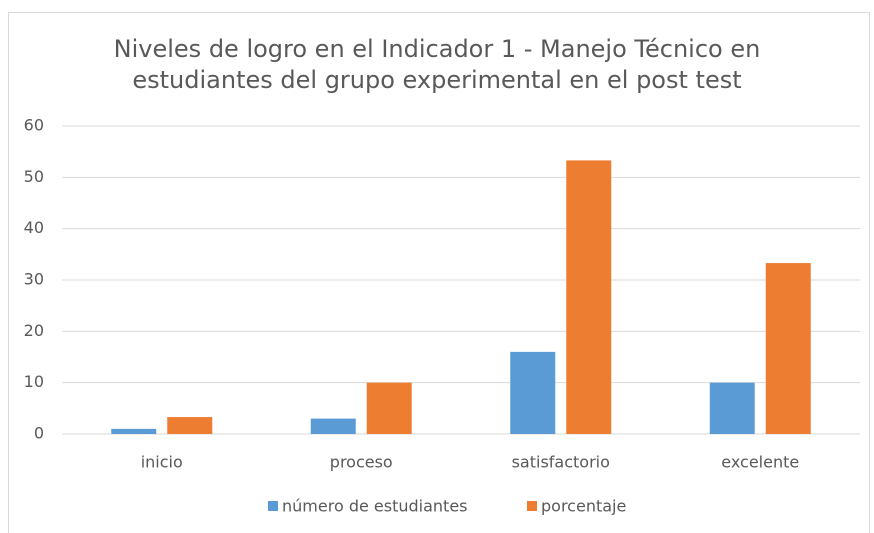 The height and width of the screenshot is (533, 874). What do you see at coordinates (361, 462) in the screenshot?
I see `x-tick-label: proceso` at bounding box center [361, 462].